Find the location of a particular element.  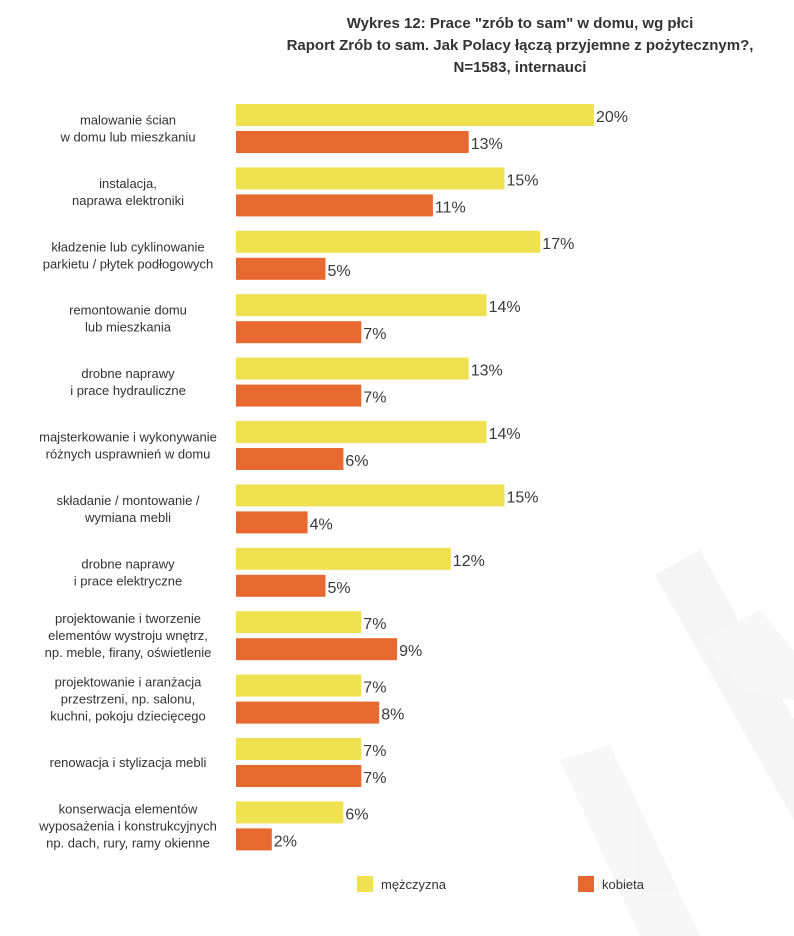

category-label: w domu lub mieszkaniu is located at coordinates (127, 137).